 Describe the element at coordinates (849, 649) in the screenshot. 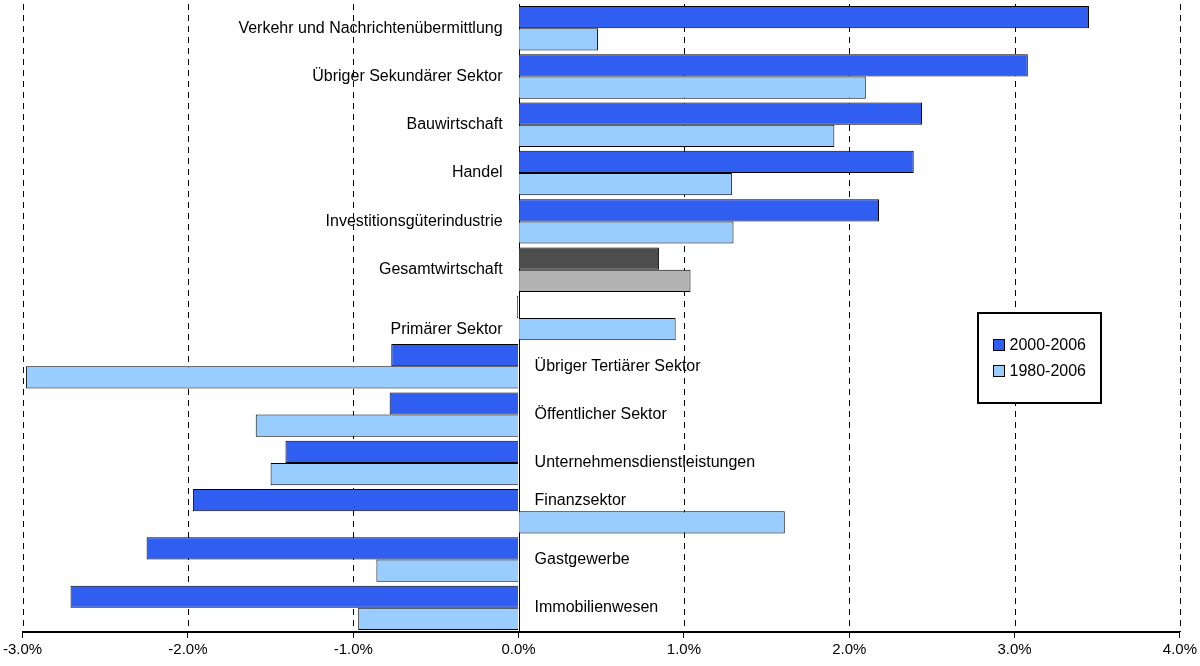

I see `x-tick-label: 2.0%` at that location.